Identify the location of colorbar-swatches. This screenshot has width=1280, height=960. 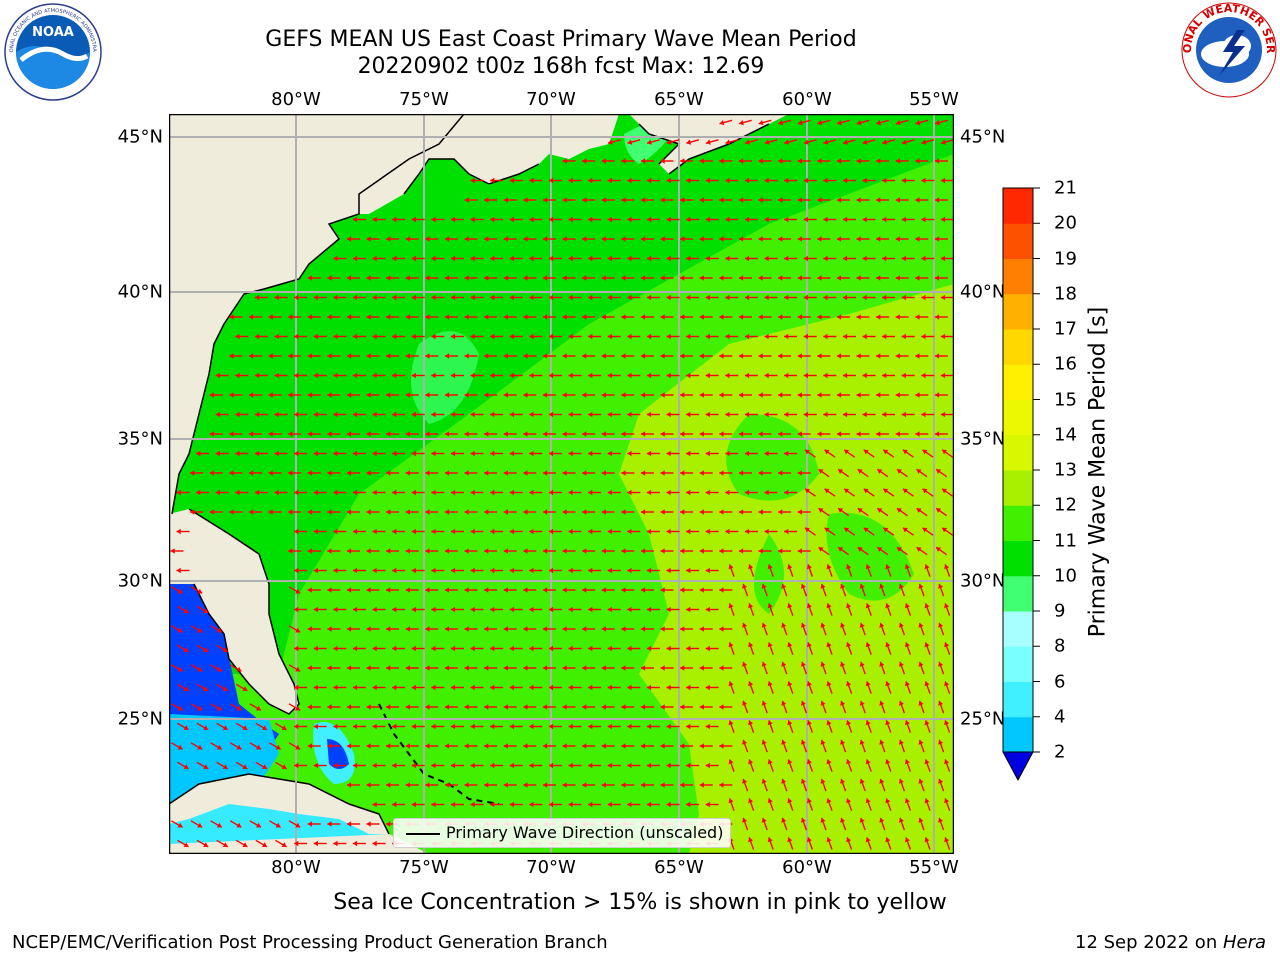
(1018, 470).